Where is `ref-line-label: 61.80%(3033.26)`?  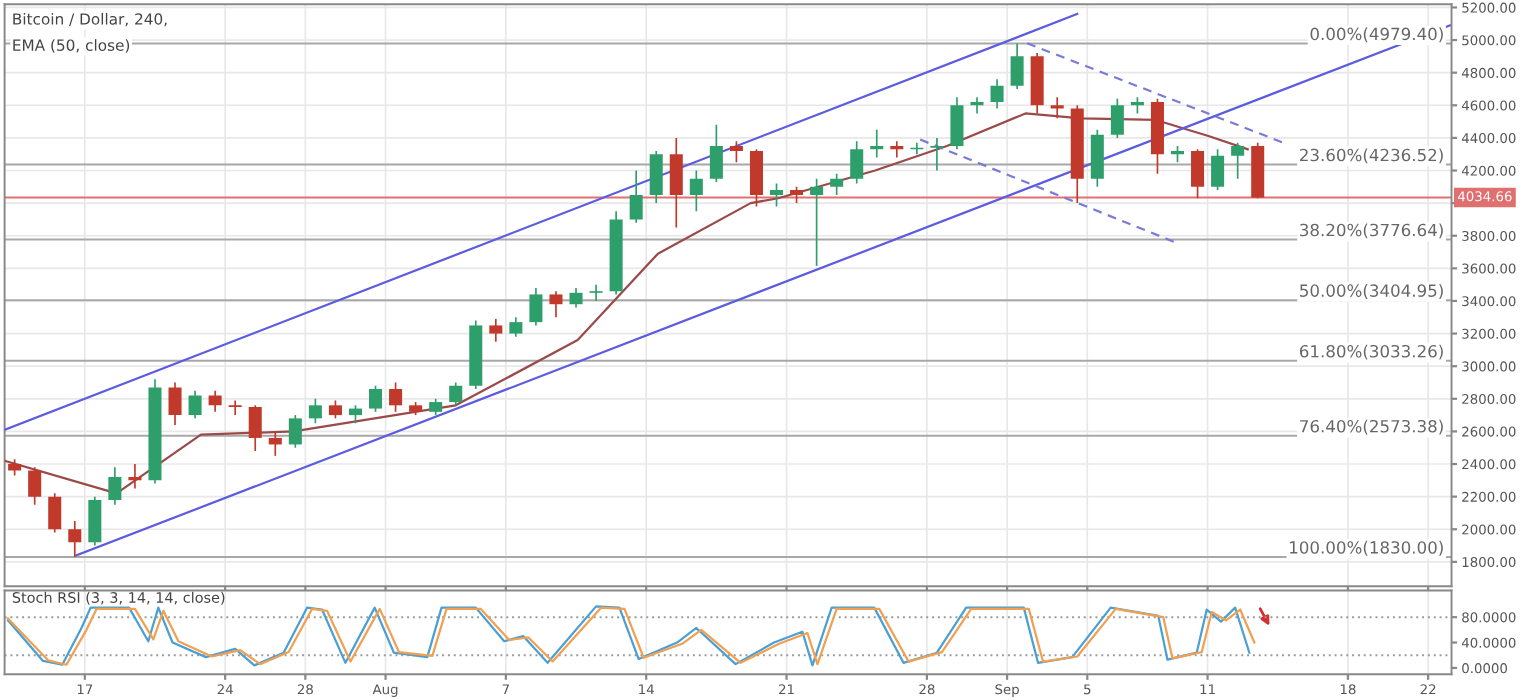
ref-line-label: 61.80%(3033.26) is located at coordinates (1371, 352).